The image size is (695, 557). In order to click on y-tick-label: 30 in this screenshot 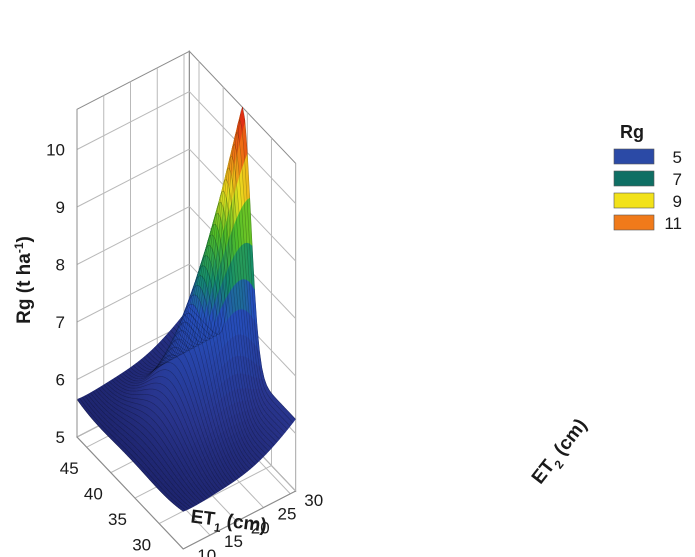, I will do `click(313, 500)`.